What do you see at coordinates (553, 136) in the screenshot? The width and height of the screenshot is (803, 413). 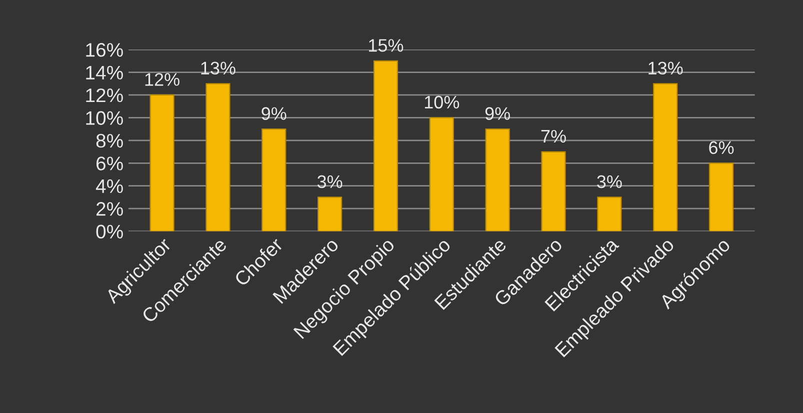 I see `data-label: 7%` at bounding box center [553, 136].